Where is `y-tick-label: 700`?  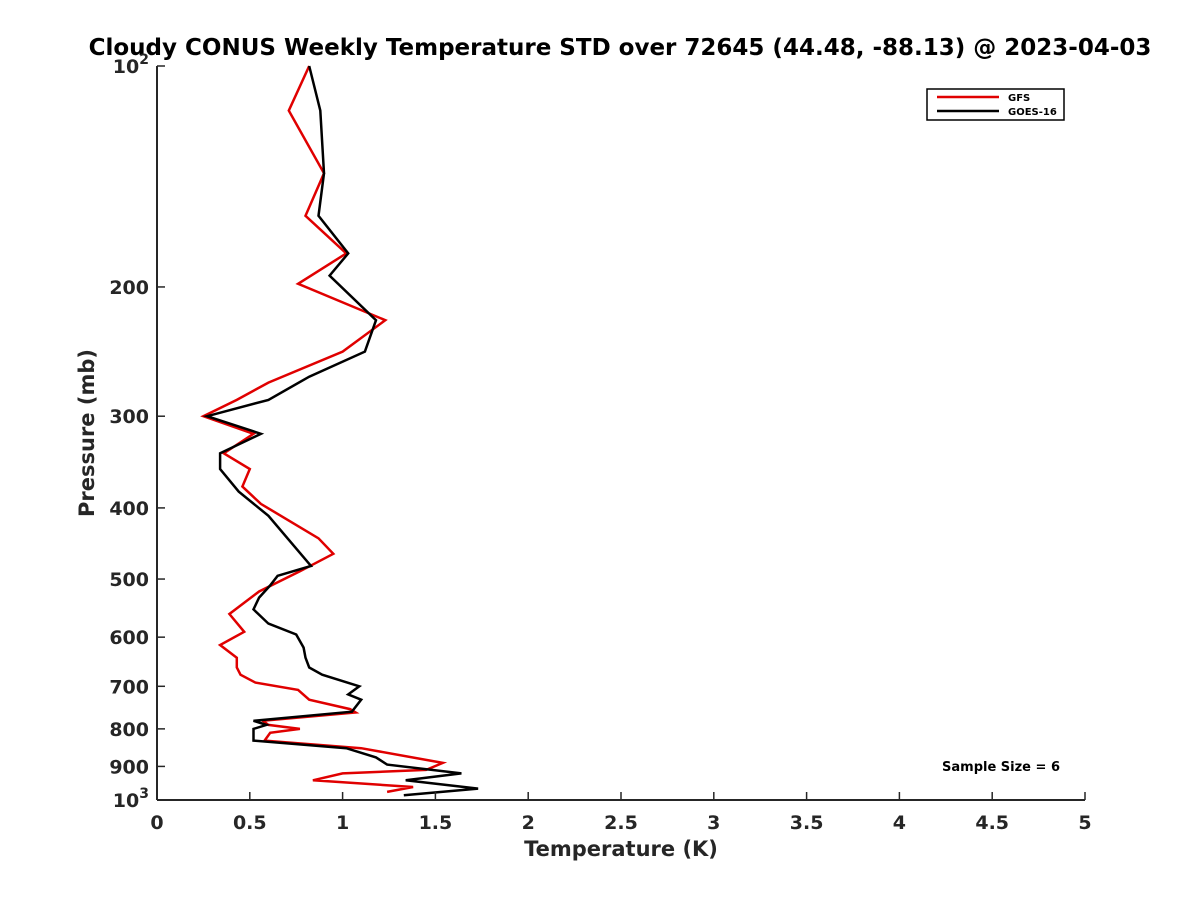
y-tick-label: 700 is located at coordinates (129, 687).